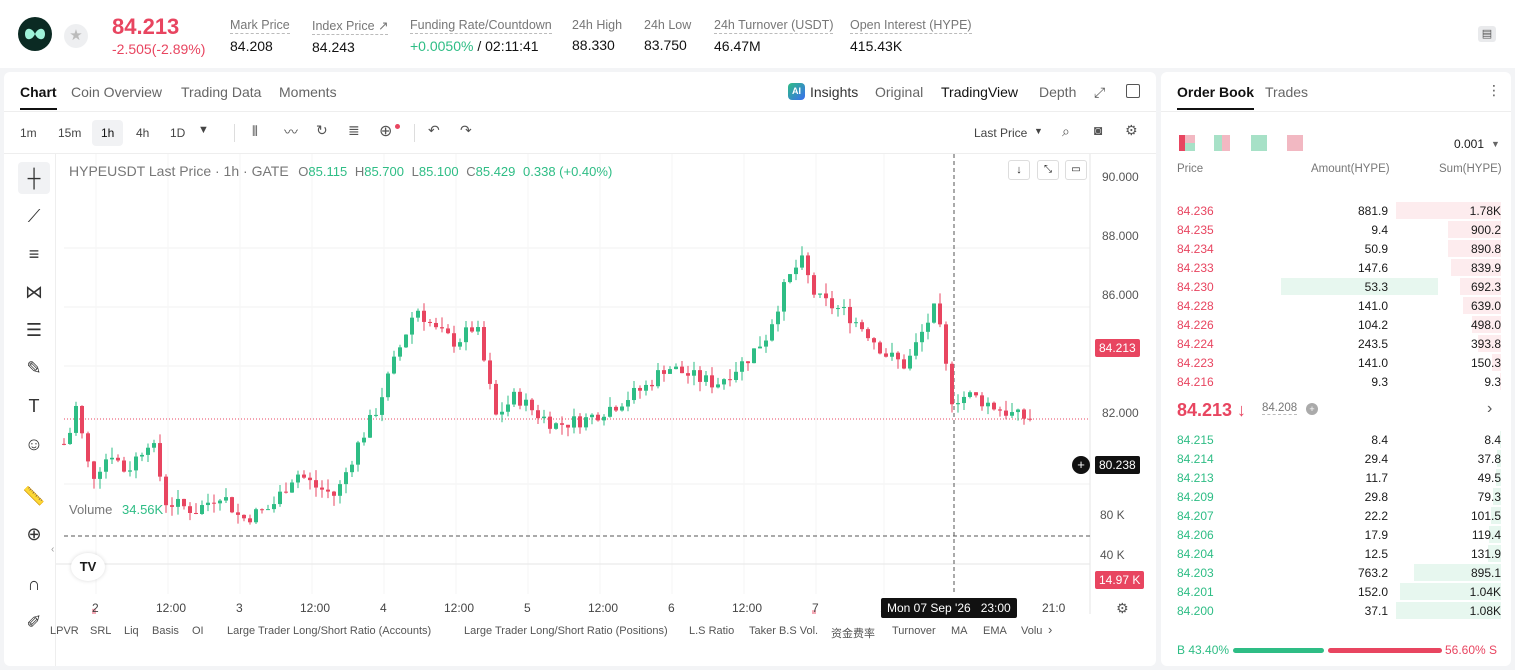 The height and width of the screenshot is (670, 1515). I want to click on emoji-tool-icon: ☺, so click(34, 443).